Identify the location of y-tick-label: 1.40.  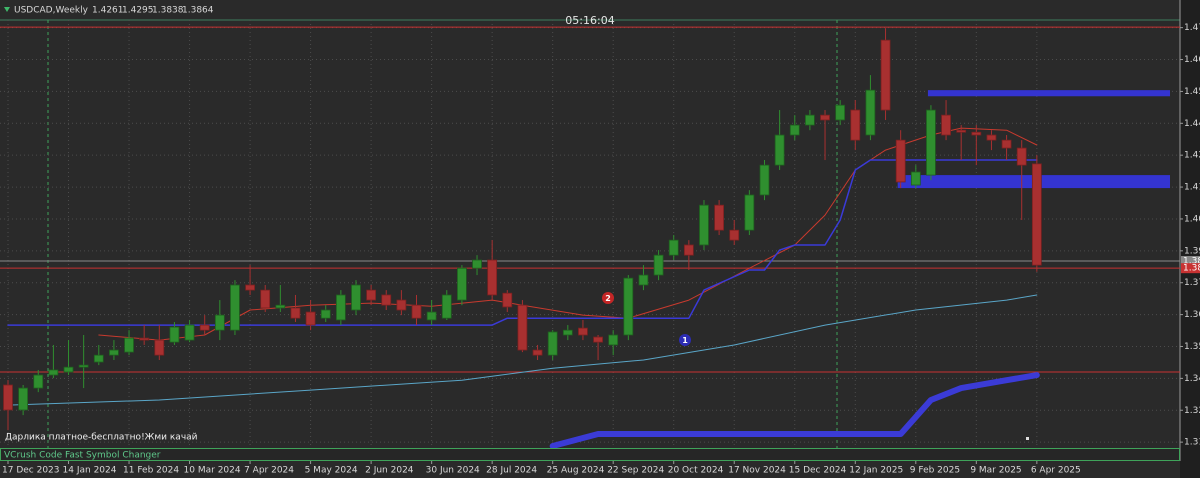
(1192, 219).